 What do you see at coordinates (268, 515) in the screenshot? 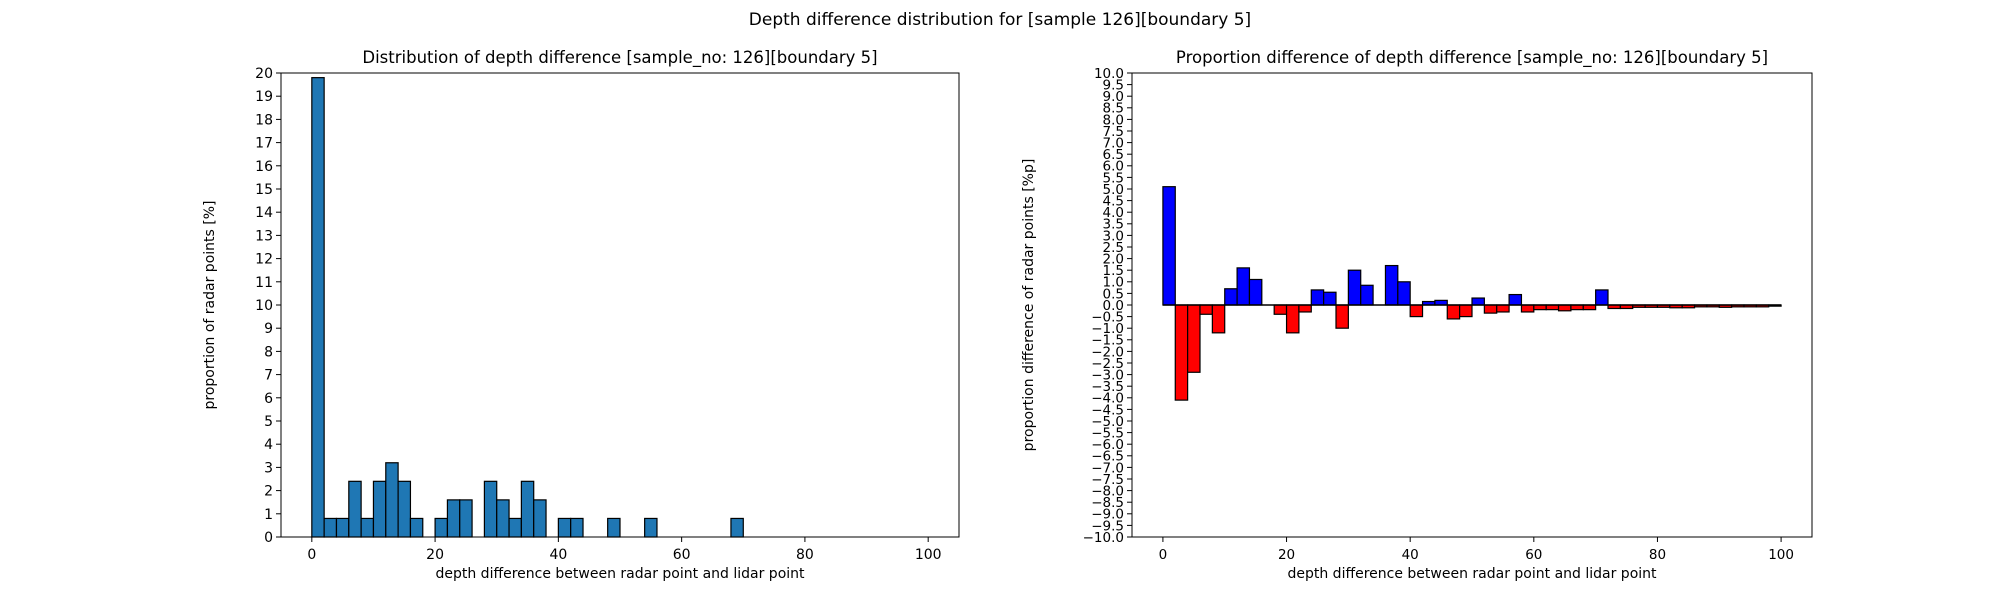
I see `y-tick-label: 1` at bounding box center [268, 515].